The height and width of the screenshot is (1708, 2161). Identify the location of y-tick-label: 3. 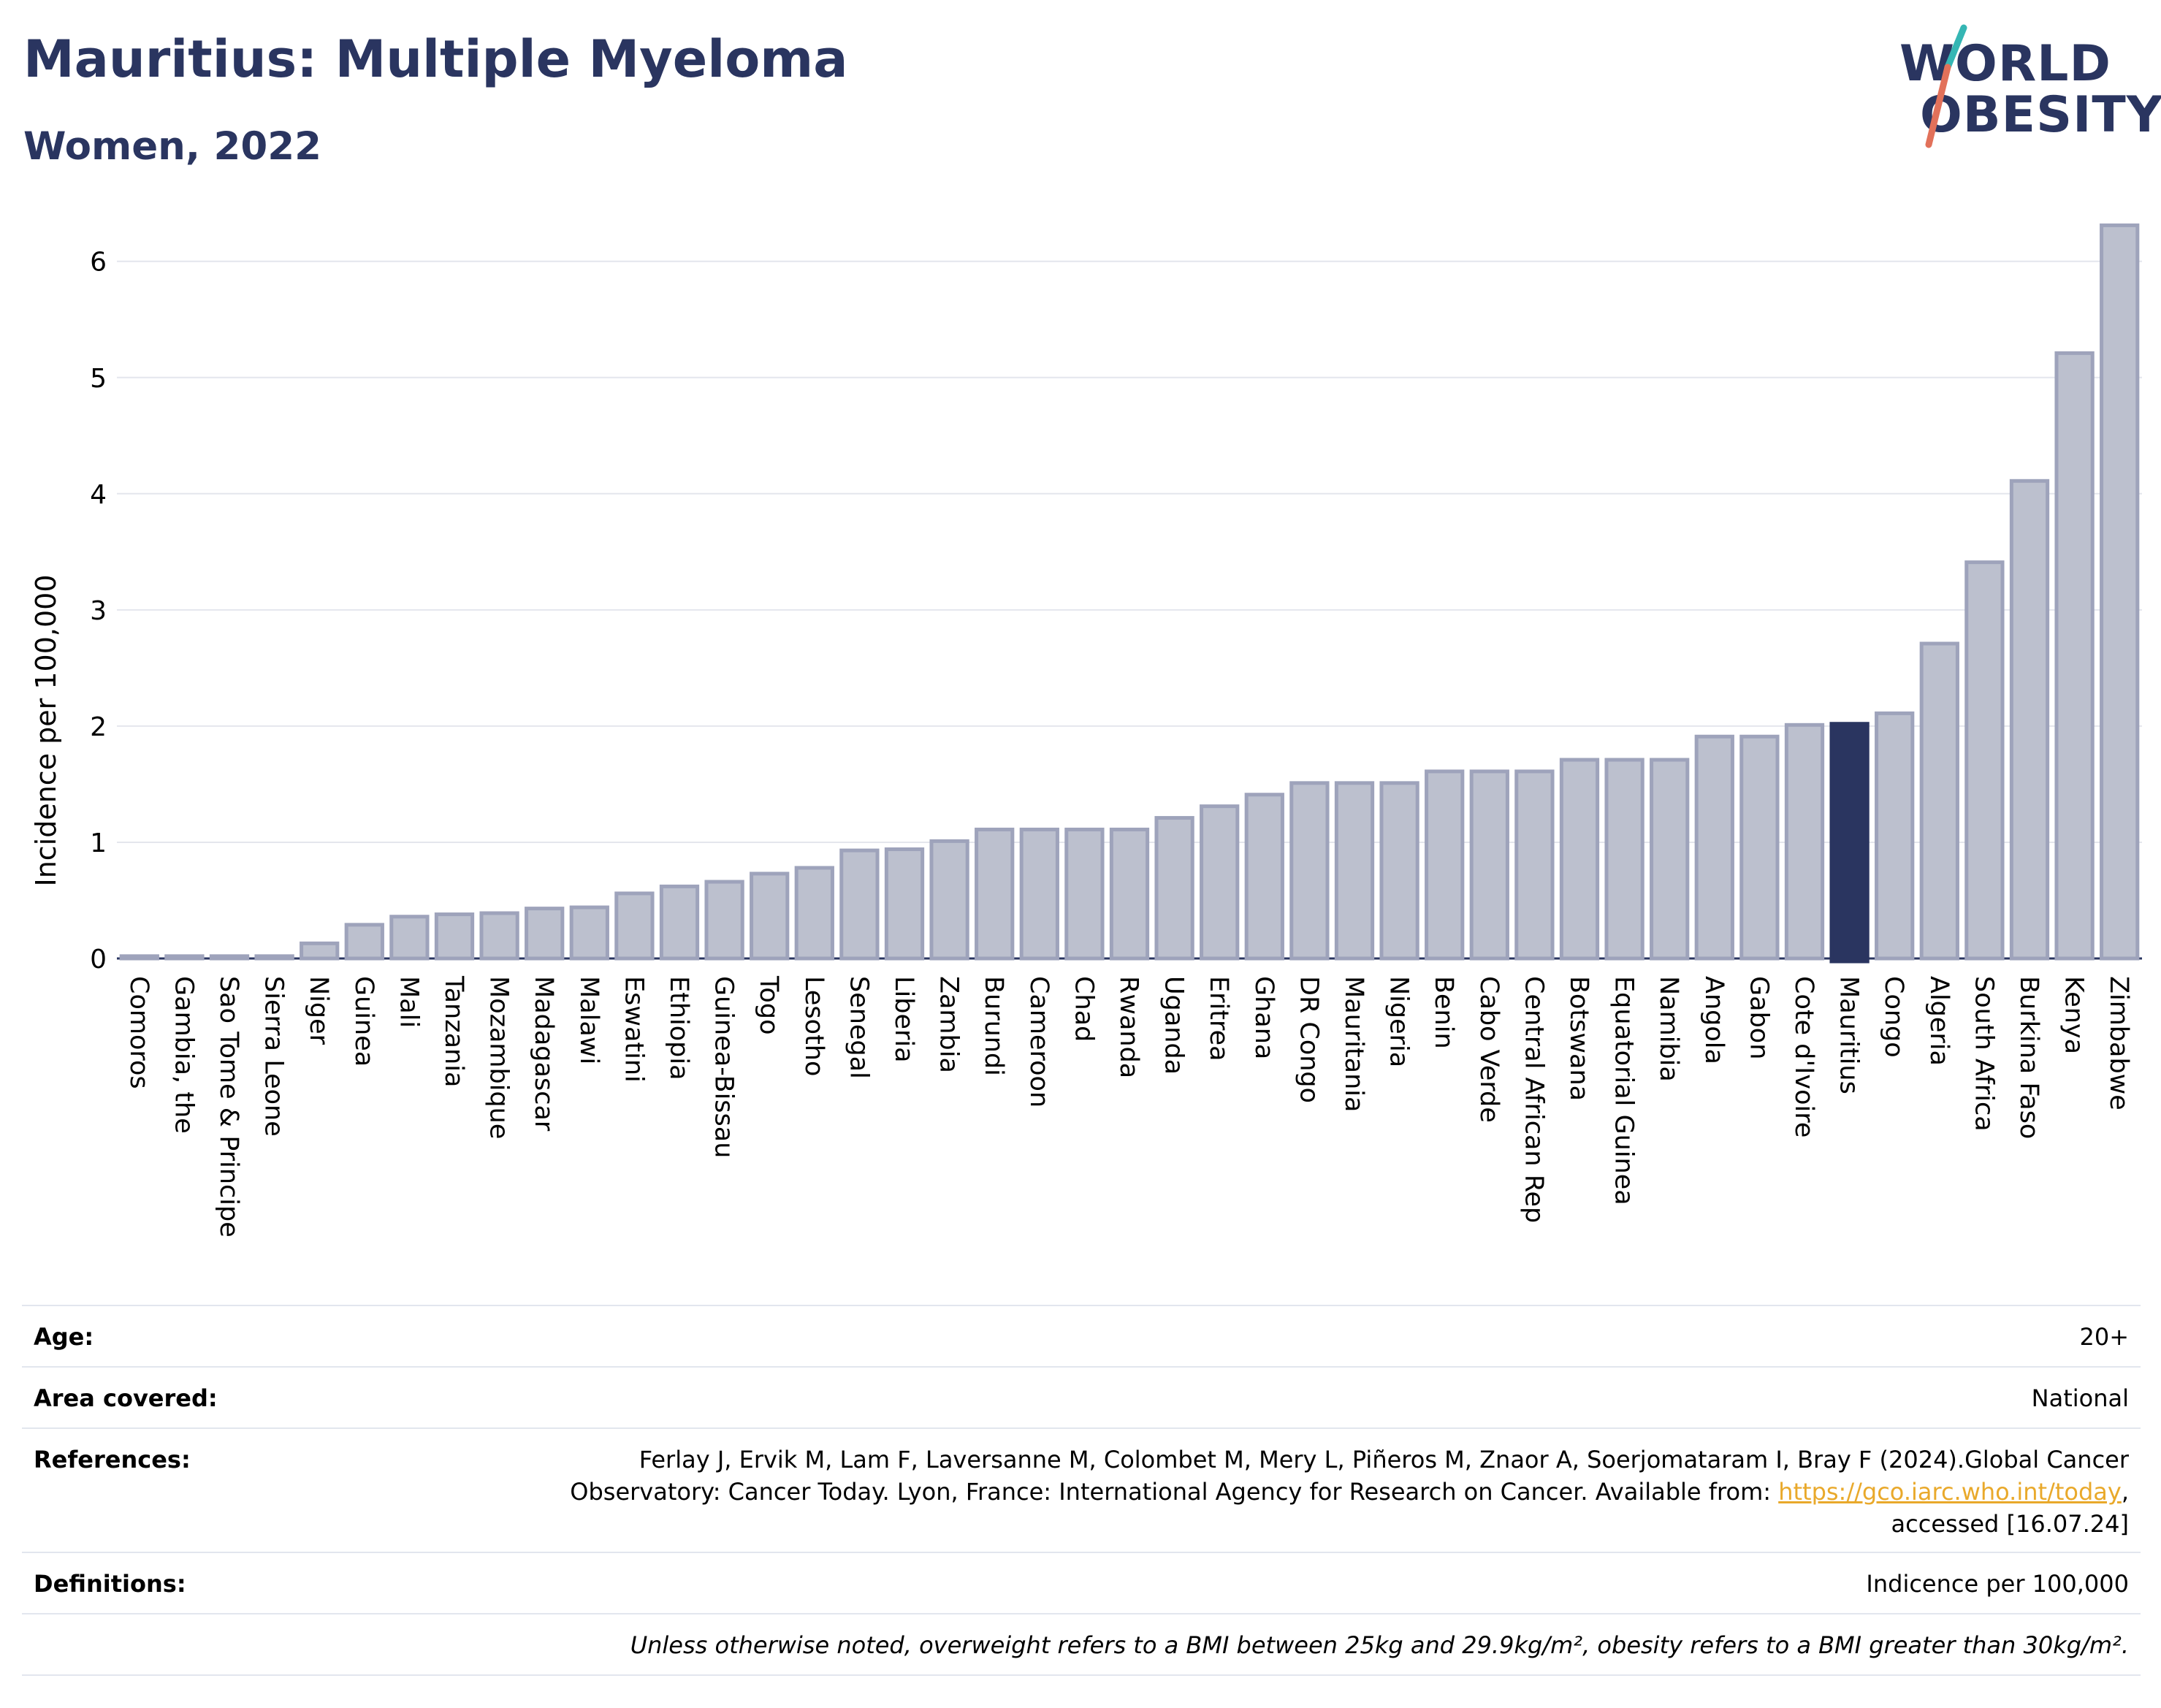
(99, 611).